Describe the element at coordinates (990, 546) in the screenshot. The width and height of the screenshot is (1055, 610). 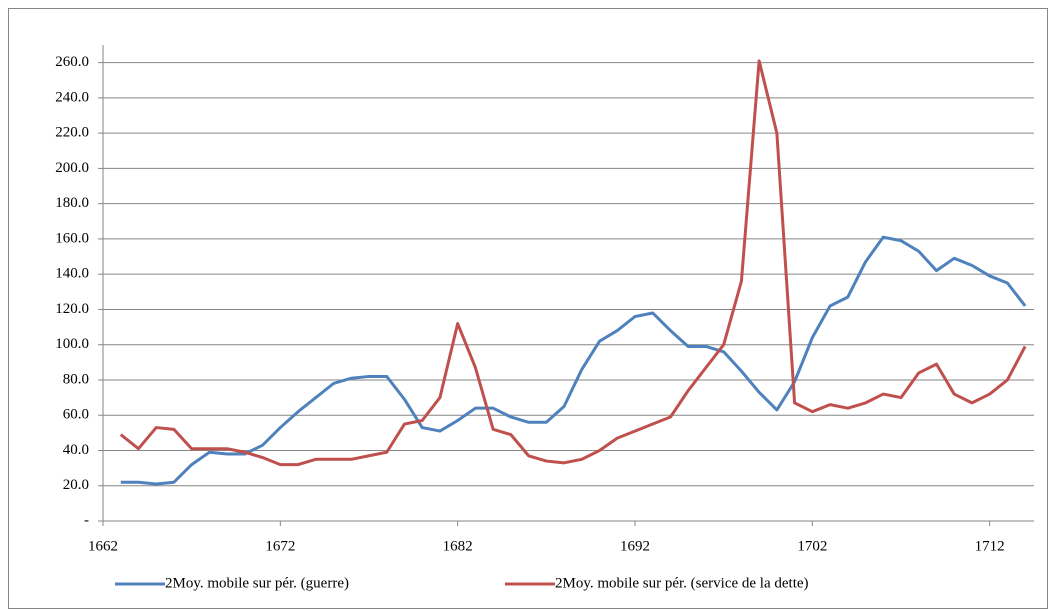
I see `x-tick-label: 1712` at that location.